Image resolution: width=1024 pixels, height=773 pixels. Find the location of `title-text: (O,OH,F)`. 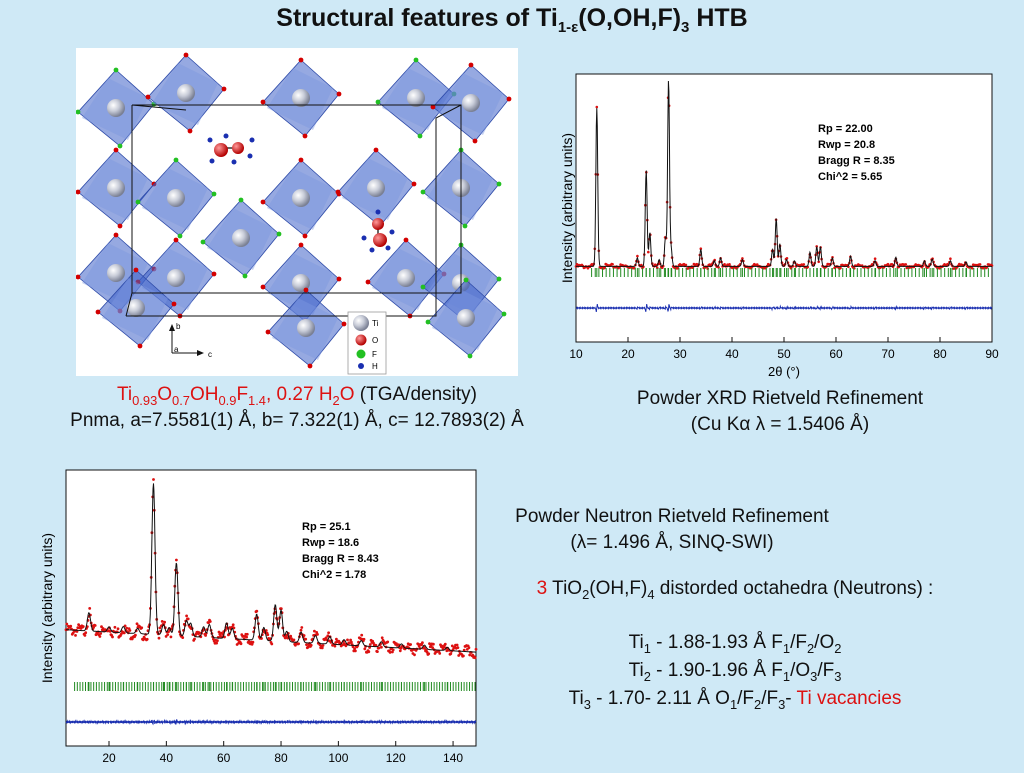

title-text: (O,OH,F) is located at coordinates (630, 18).